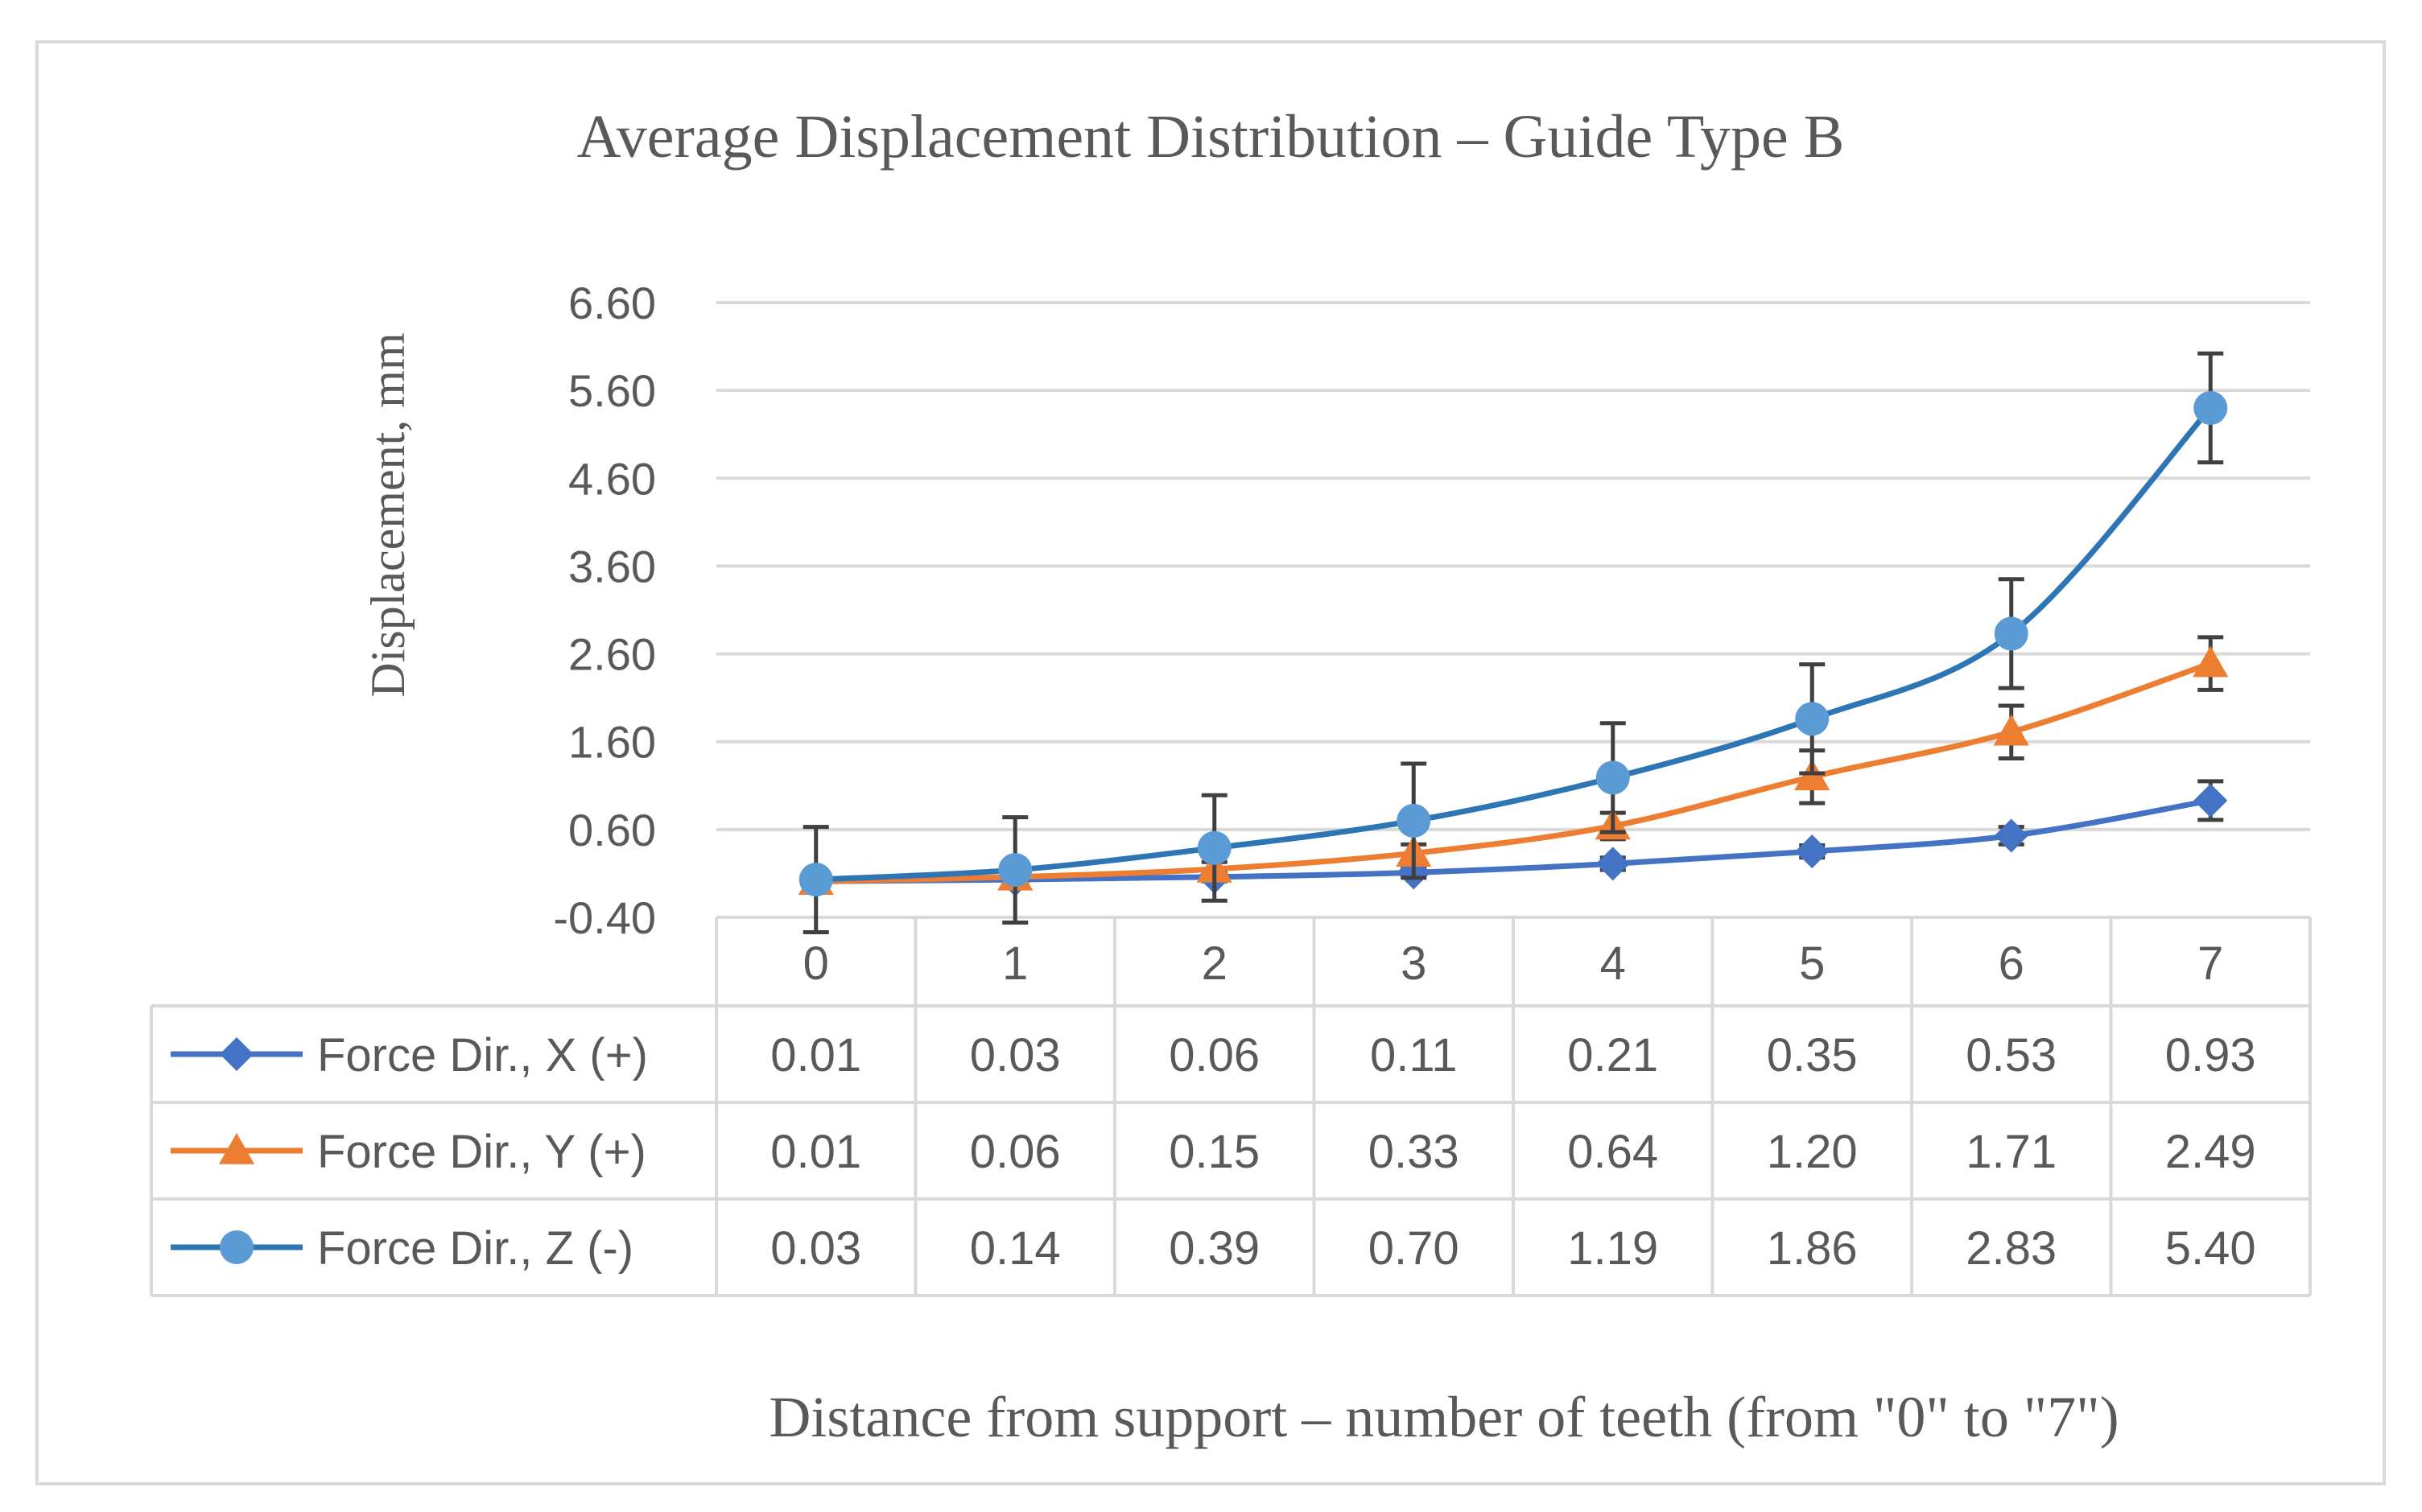 This screenshot has width=2422, height=1512. What do you see at coordinates (2210, 1055) in the screenshot?
I see `data-label: 0.93` at bounding box center [2210, 1055].